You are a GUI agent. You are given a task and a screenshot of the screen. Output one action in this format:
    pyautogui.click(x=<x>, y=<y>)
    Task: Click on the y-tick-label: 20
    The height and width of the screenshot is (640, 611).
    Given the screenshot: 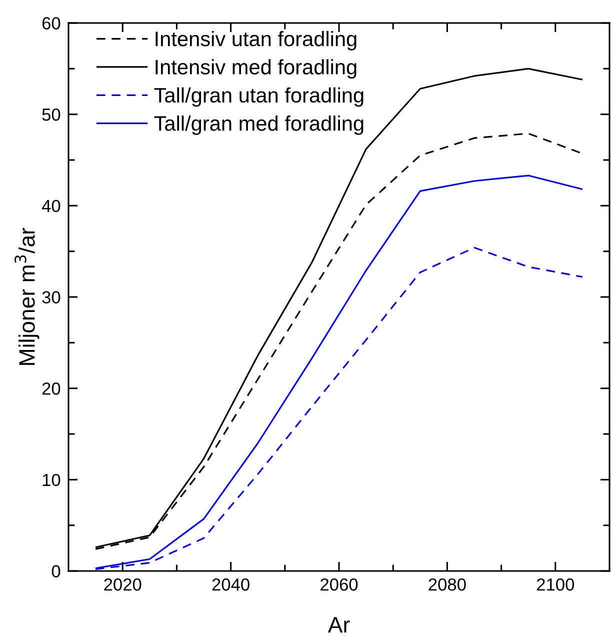 What is the action you would take?
    pyautogui.click(x=51, y=388)
    